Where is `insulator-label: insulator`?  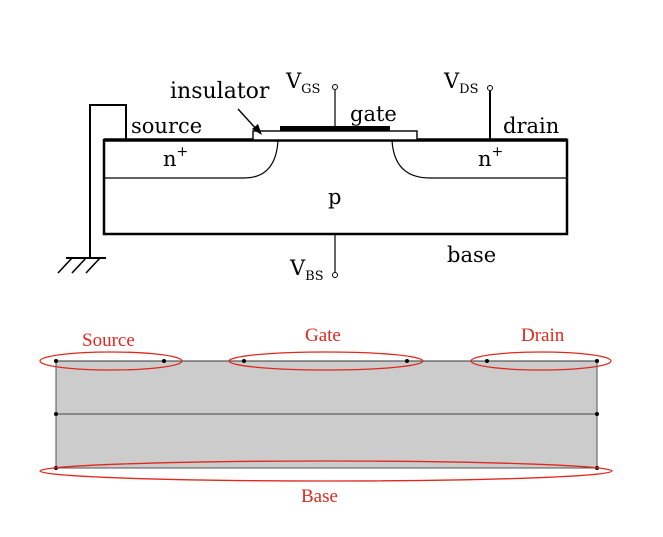 insulator-label: insulator is located at coordinates (220, 91).